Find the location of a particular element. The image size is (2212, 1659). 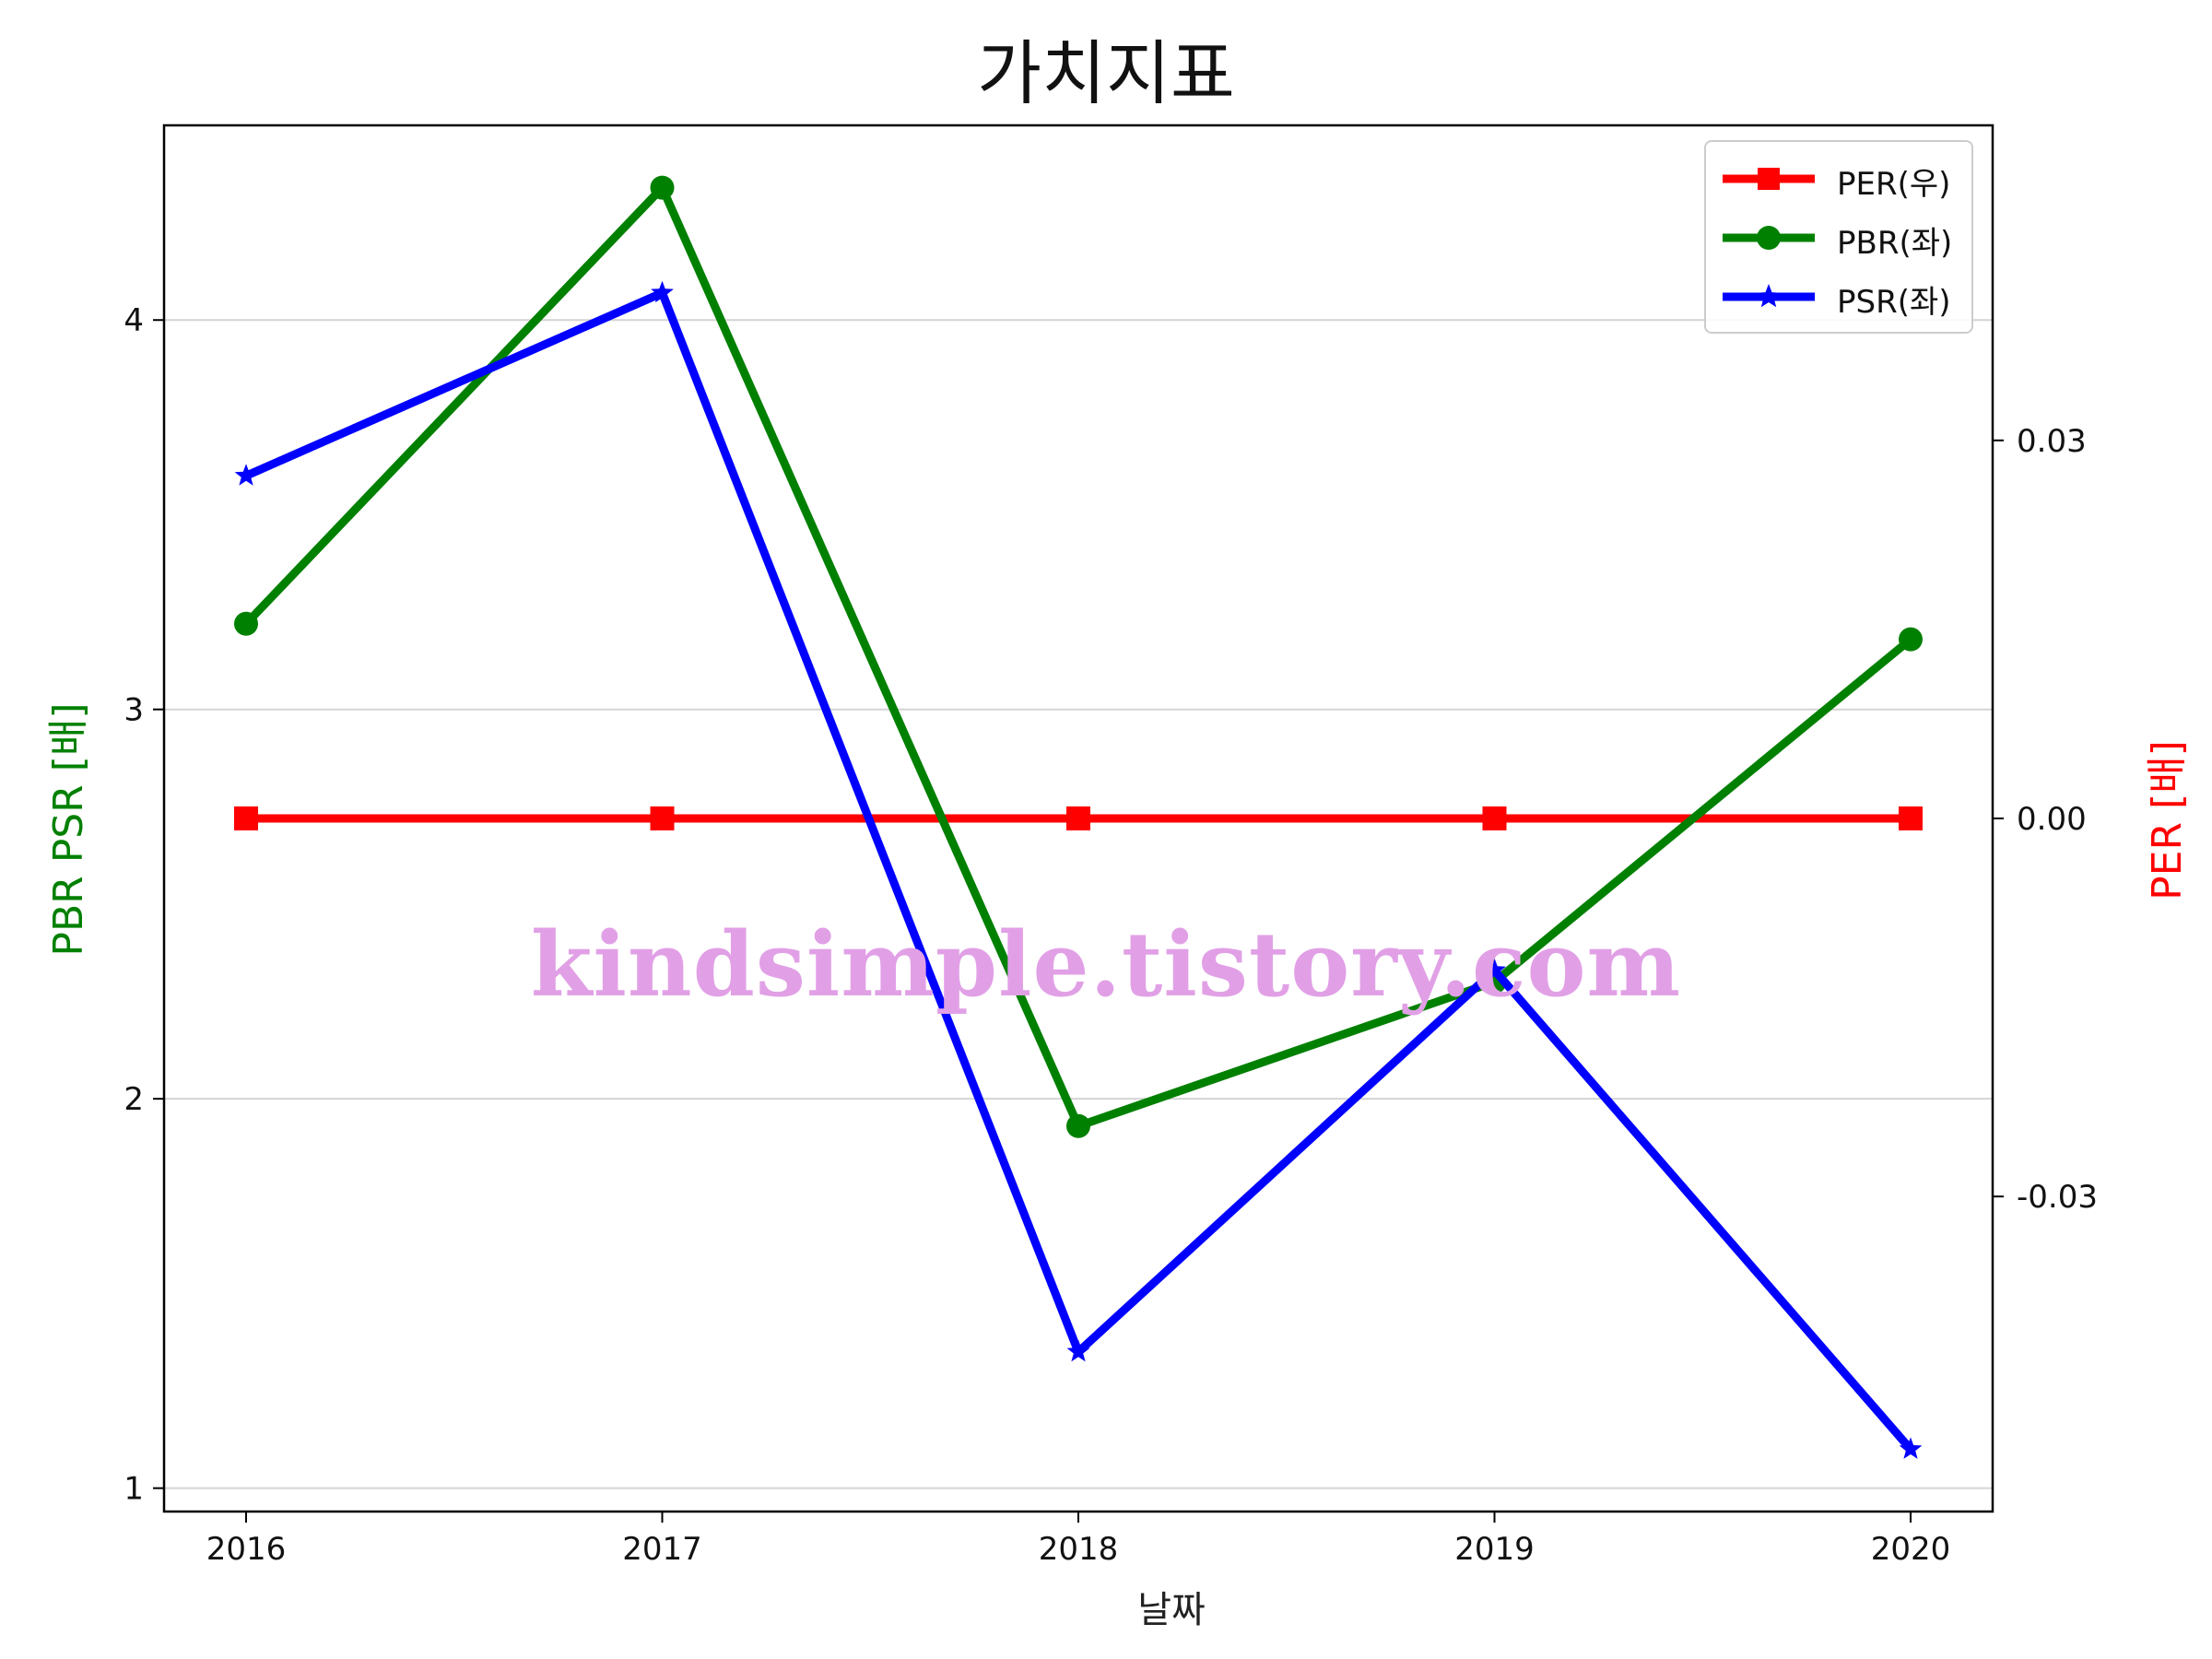

x-tick-label: 2019 is located at coordinates (1494, 1549).